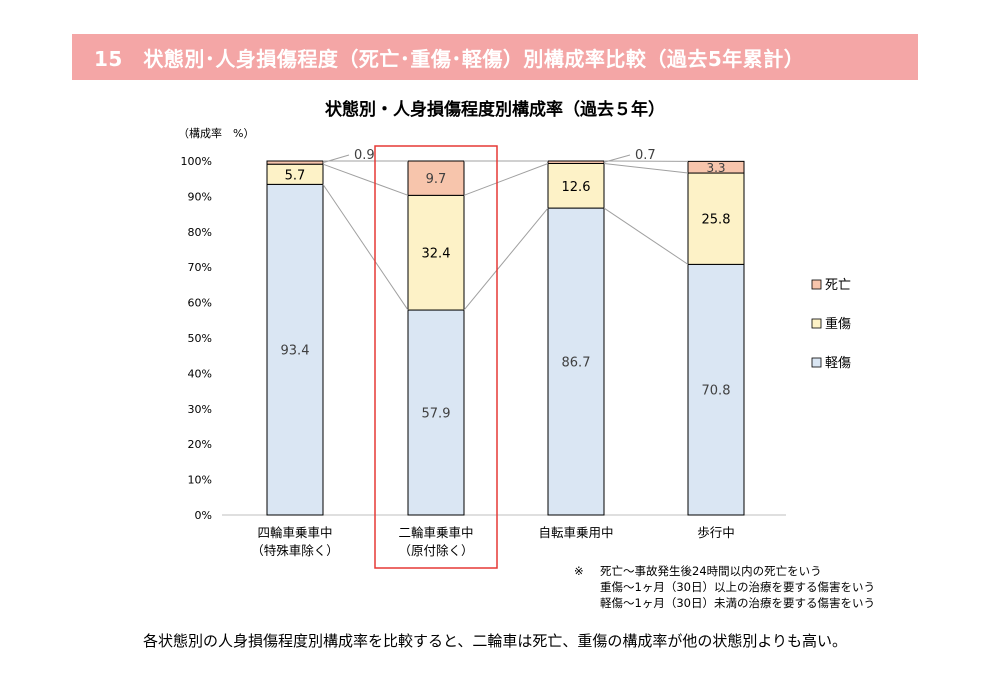  Describe the element at coordinates (200, 267) in the screenshot. I see `y-tick-label: 70%` at that location.